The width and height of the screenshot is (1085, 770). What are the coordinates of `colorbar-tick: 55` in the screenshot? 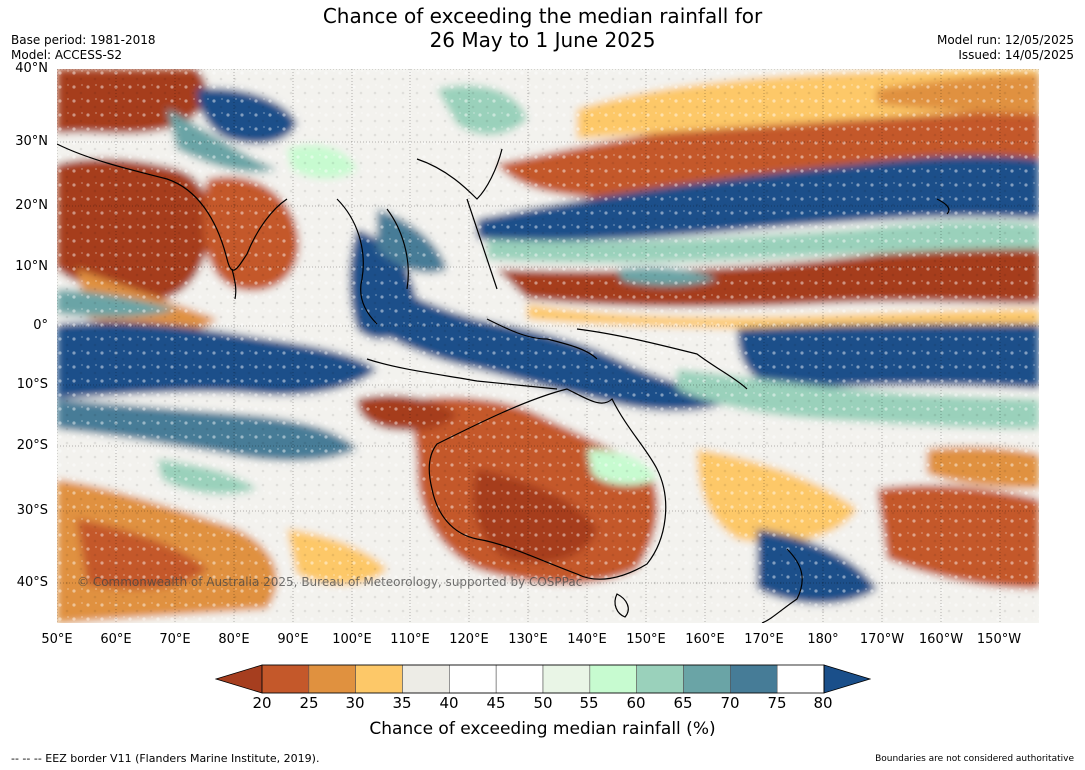 It's located at (589, 703).